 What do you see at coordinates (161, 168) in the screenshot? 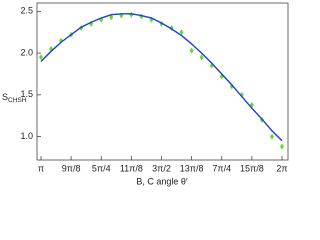
I see `x-tick-label: 3π/2` at bounding box center [161, 168].